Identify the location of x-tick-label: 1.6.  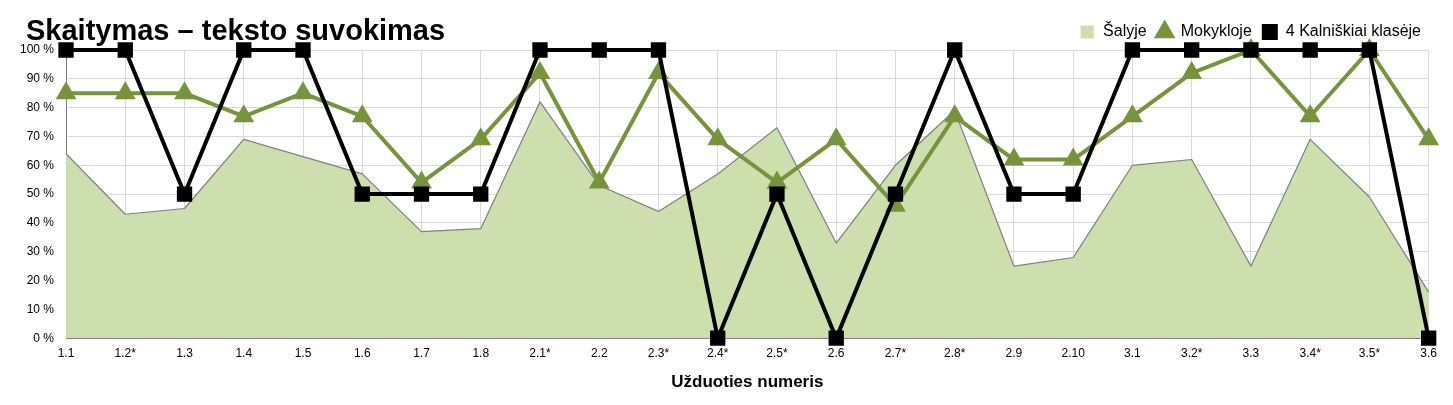
(362, 352).